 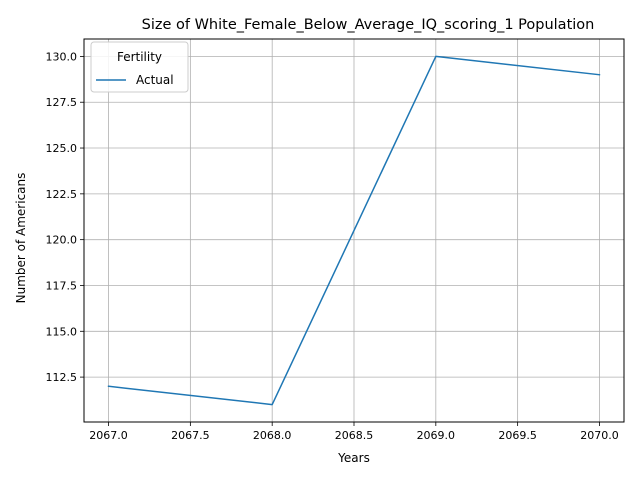 What do you see at coordinates (190, 435) in the screenshot?
I see `x-tick-label: 2067.5` at bounding box center [190, 435].